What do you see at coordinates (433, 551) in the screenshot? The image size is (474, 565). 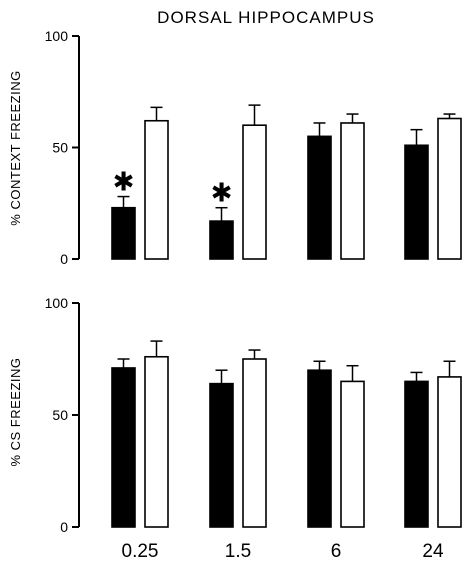 I see `x-tick-label: 24` at bounding box center [433, 551].